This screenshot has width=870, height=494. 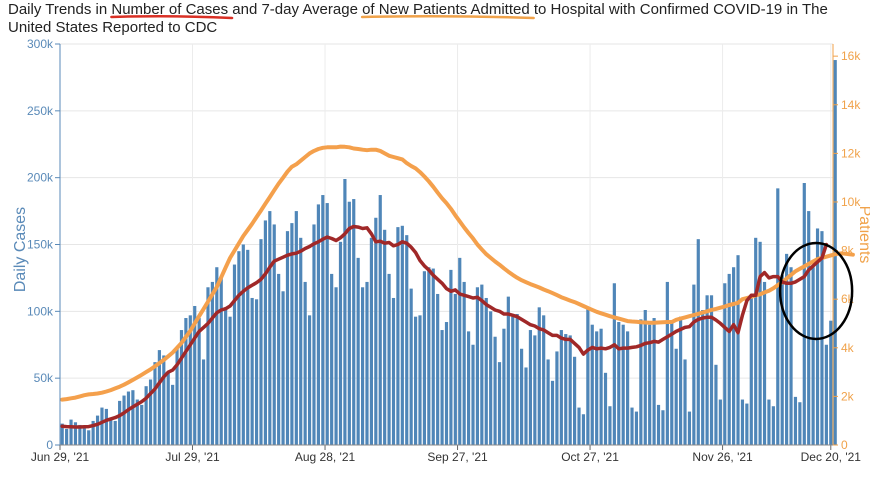 I want to click on x-tick-label: Jul 29, '21, so click(x=192, y=457).